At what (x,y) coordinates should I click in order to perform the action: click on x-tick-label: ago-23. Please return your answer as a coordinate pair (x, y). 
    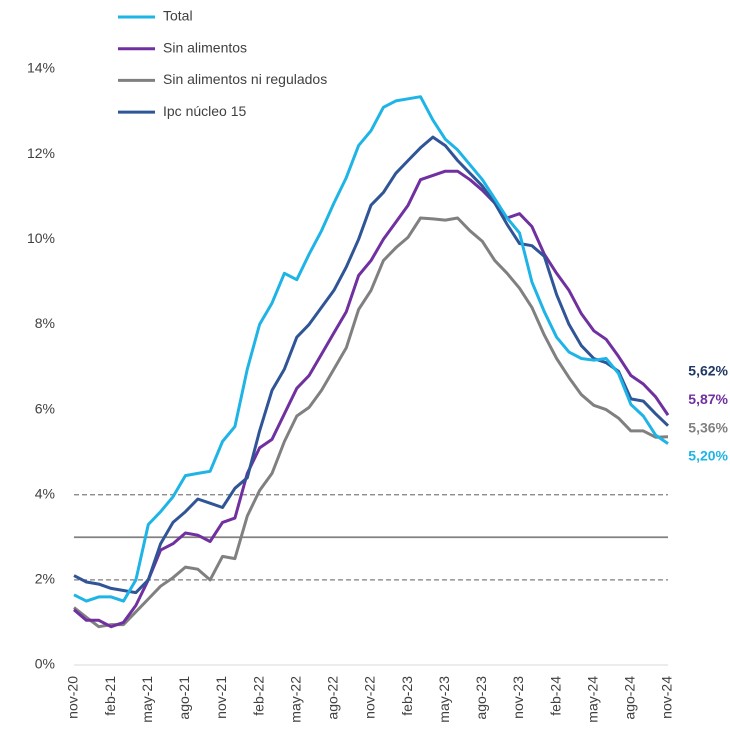
    Looking at the image, I should click on (481, 698).